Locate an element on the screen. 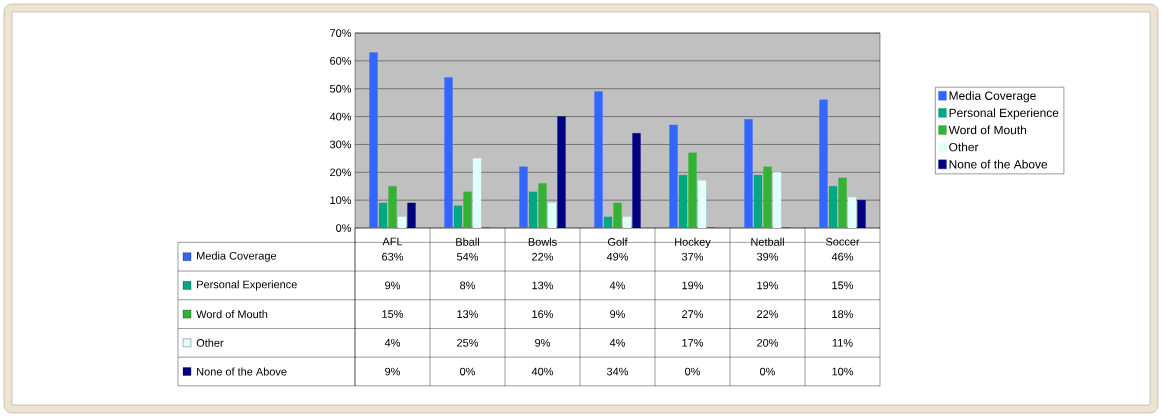 Image resolution: width=1162 pixels, height=417 pixels. y-tick-label: 70% is located at coordinates (341, 33).